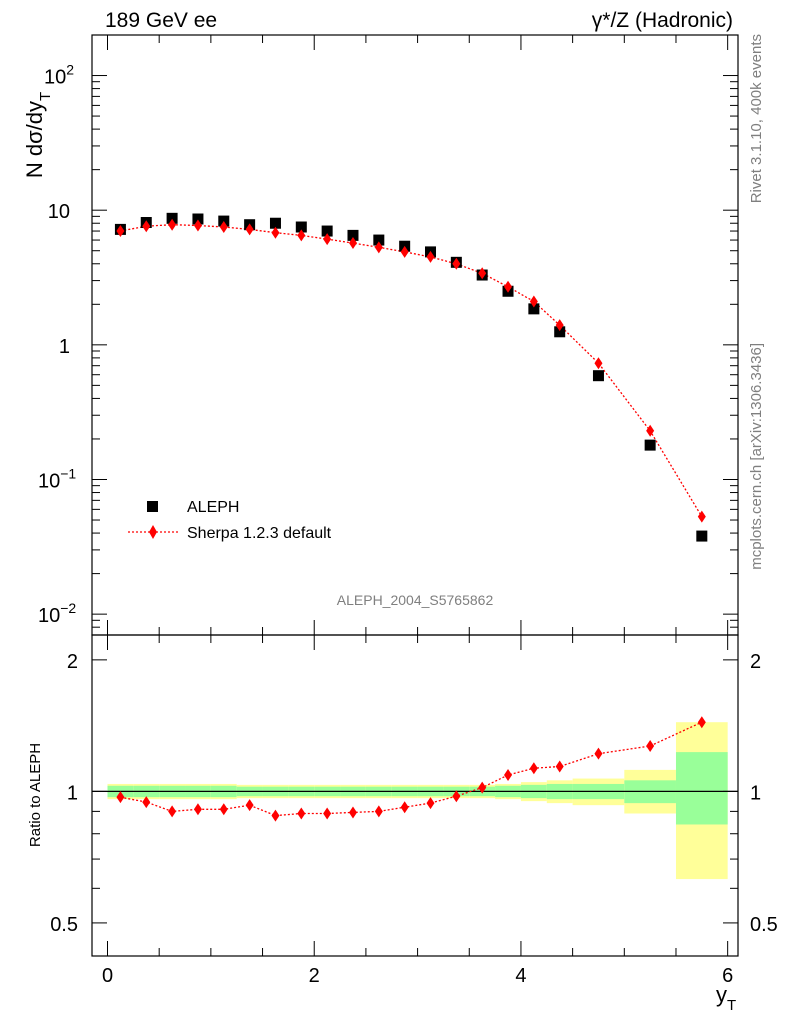  I want to click on xtick-label: 4, so click(520, 976).